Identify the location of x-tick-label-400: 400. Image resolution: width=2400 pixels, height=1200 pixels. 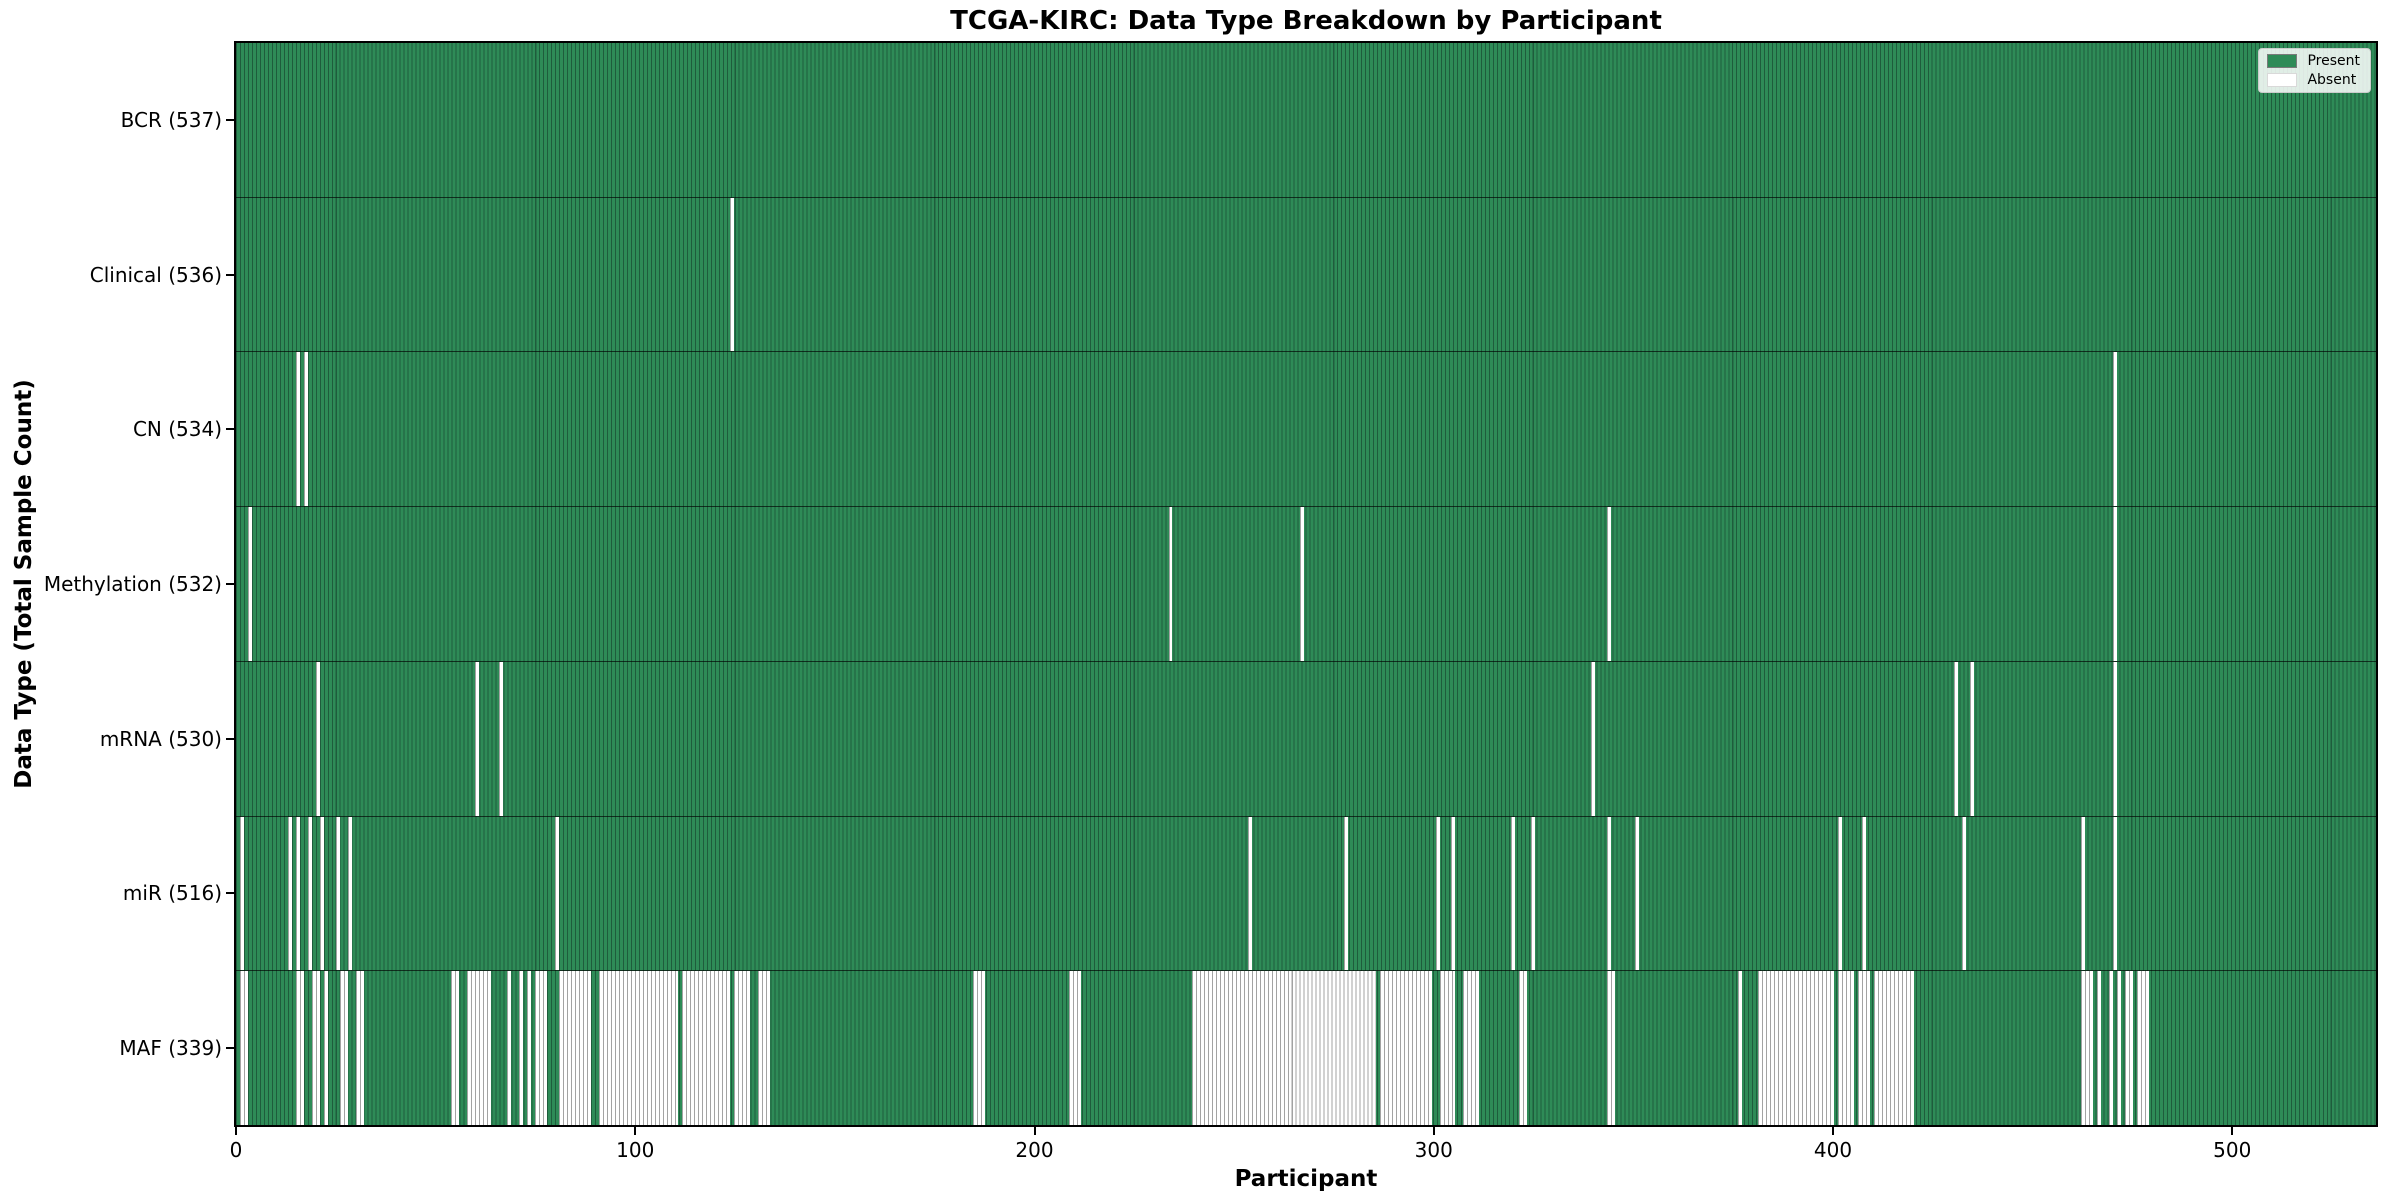
(1833, 1150).